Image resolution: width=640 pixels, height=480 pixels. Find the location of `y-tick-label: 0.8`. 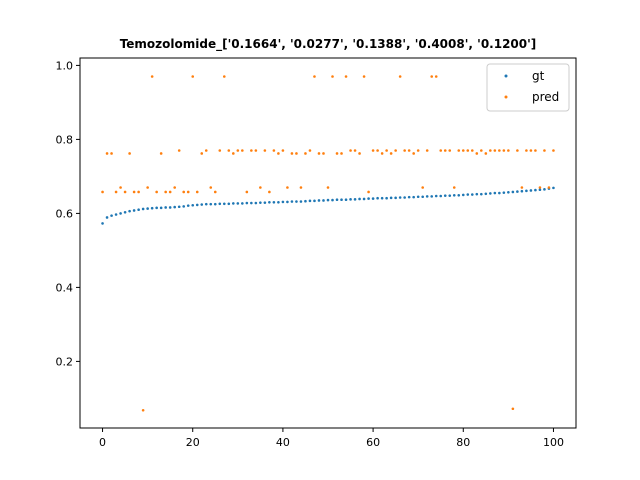

y-tick-label: 0.8 is located at coordinates (65, 139).